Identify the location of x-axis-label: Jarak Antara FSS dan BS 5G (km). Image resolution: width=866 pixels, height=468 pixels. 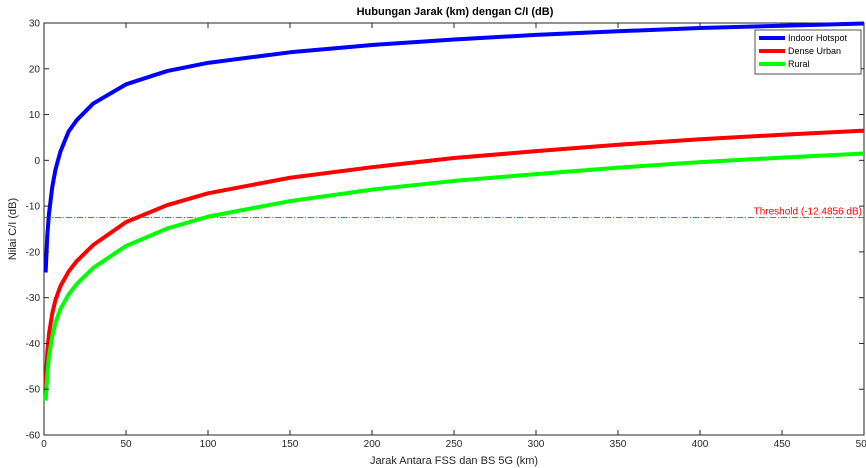
(454, 461).